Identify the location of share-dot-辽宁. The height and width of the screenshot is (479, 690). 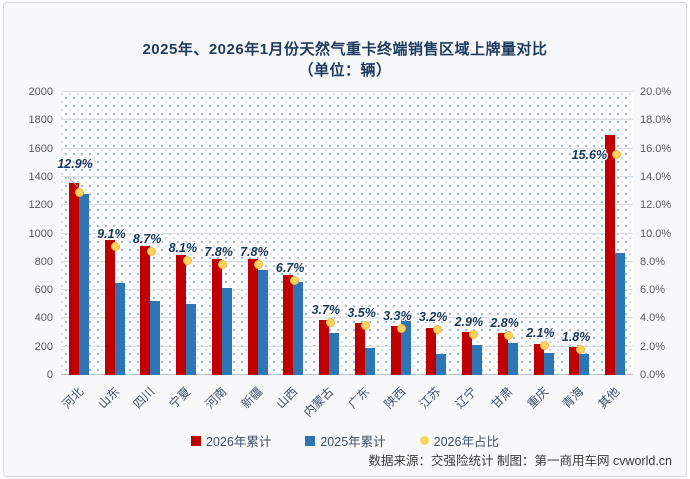
(473, 334).